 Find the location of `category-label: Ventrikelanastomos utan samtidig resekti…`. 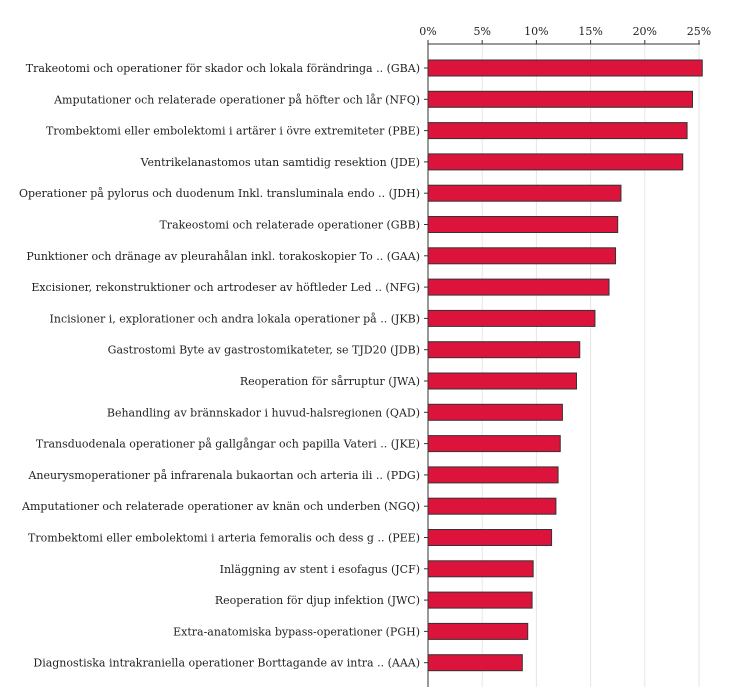

category-label: Ventrikelanastomos utan samtidig resekti… is located at coordinates (280, 162).